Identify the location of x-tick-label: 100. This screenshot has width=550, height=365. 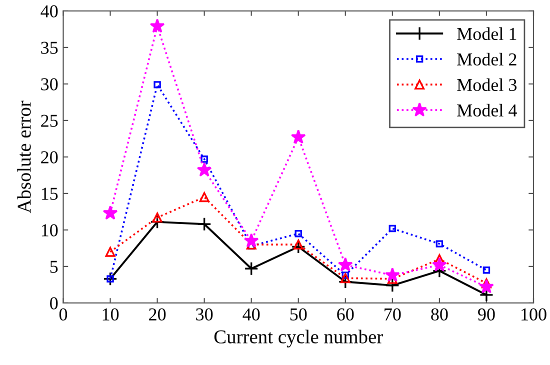
(534, 314).